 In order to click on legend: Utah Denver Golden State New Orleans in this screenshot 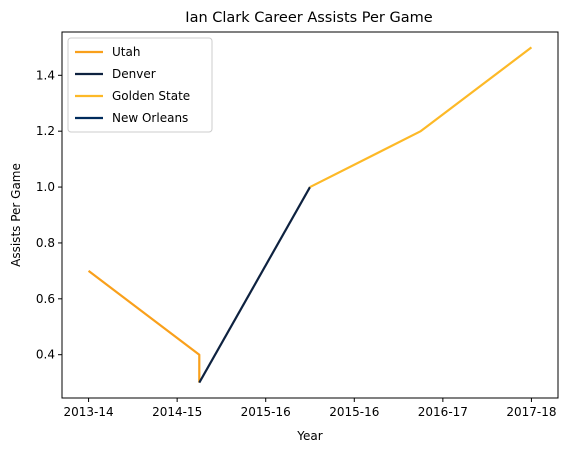, I will do `click(140, 85)`.